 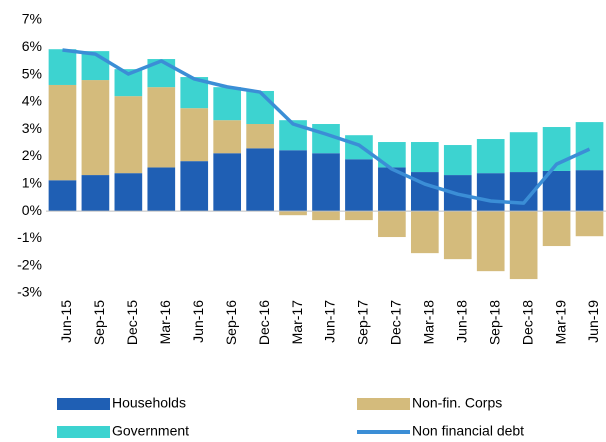 What do you see at coordinates (29, 237) in the screenshot?
I see `y-tick-label: -1%` at bounding box center [29, 237].